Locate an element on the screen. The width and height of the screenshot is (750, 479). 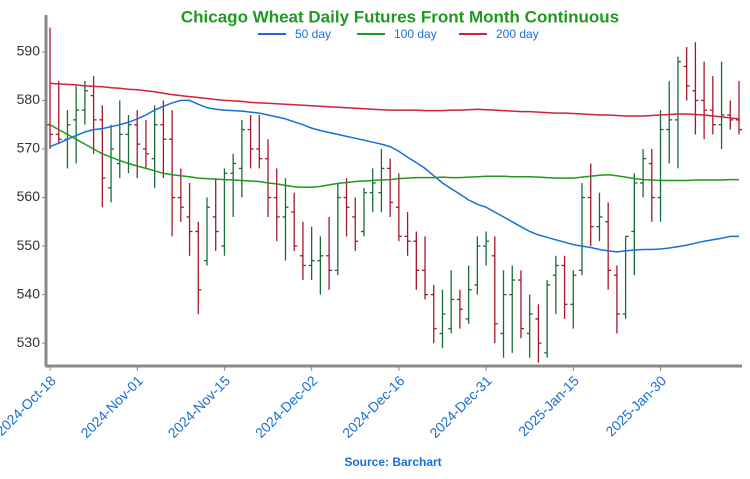
x-tick-label: 2025-Jan-15 is located at coordinates (548, 405).